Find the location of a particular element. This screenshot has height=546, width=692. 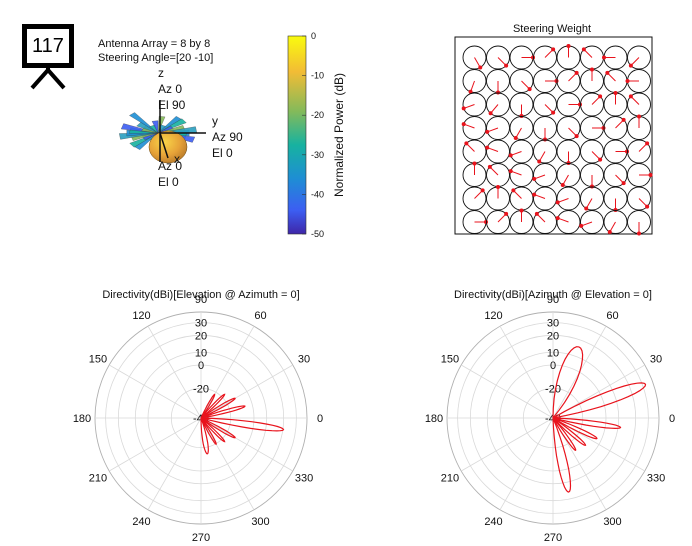

steering-weight-title: Steering Weight is located at coordinates (552, 29).